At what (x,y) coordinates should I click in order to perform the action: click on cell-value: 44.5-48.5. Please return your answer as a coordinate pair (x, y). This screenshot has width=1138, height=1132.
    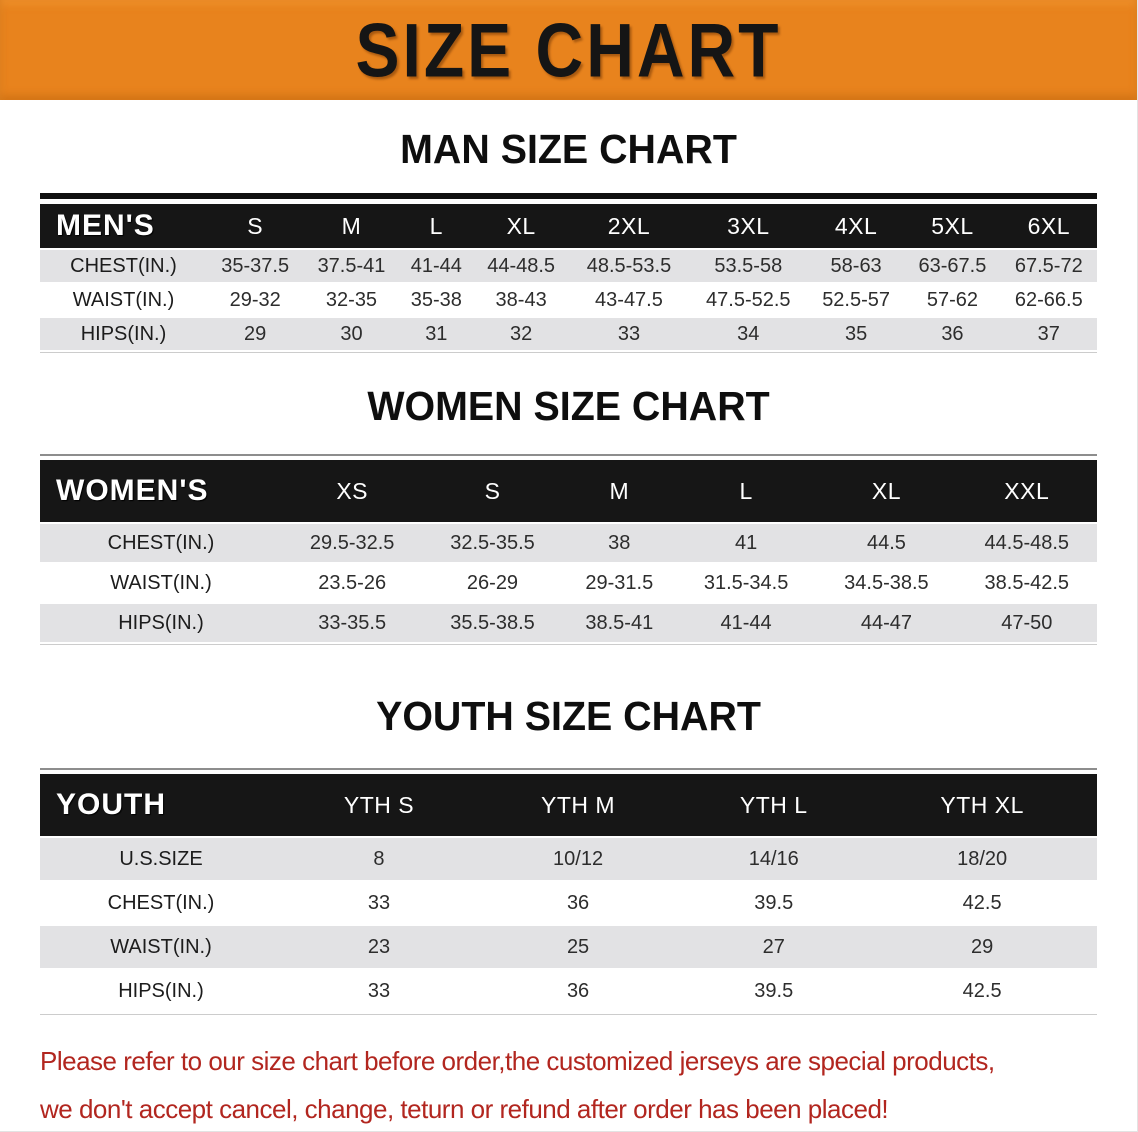
    Looking at the image, I should click on (1027, 542).